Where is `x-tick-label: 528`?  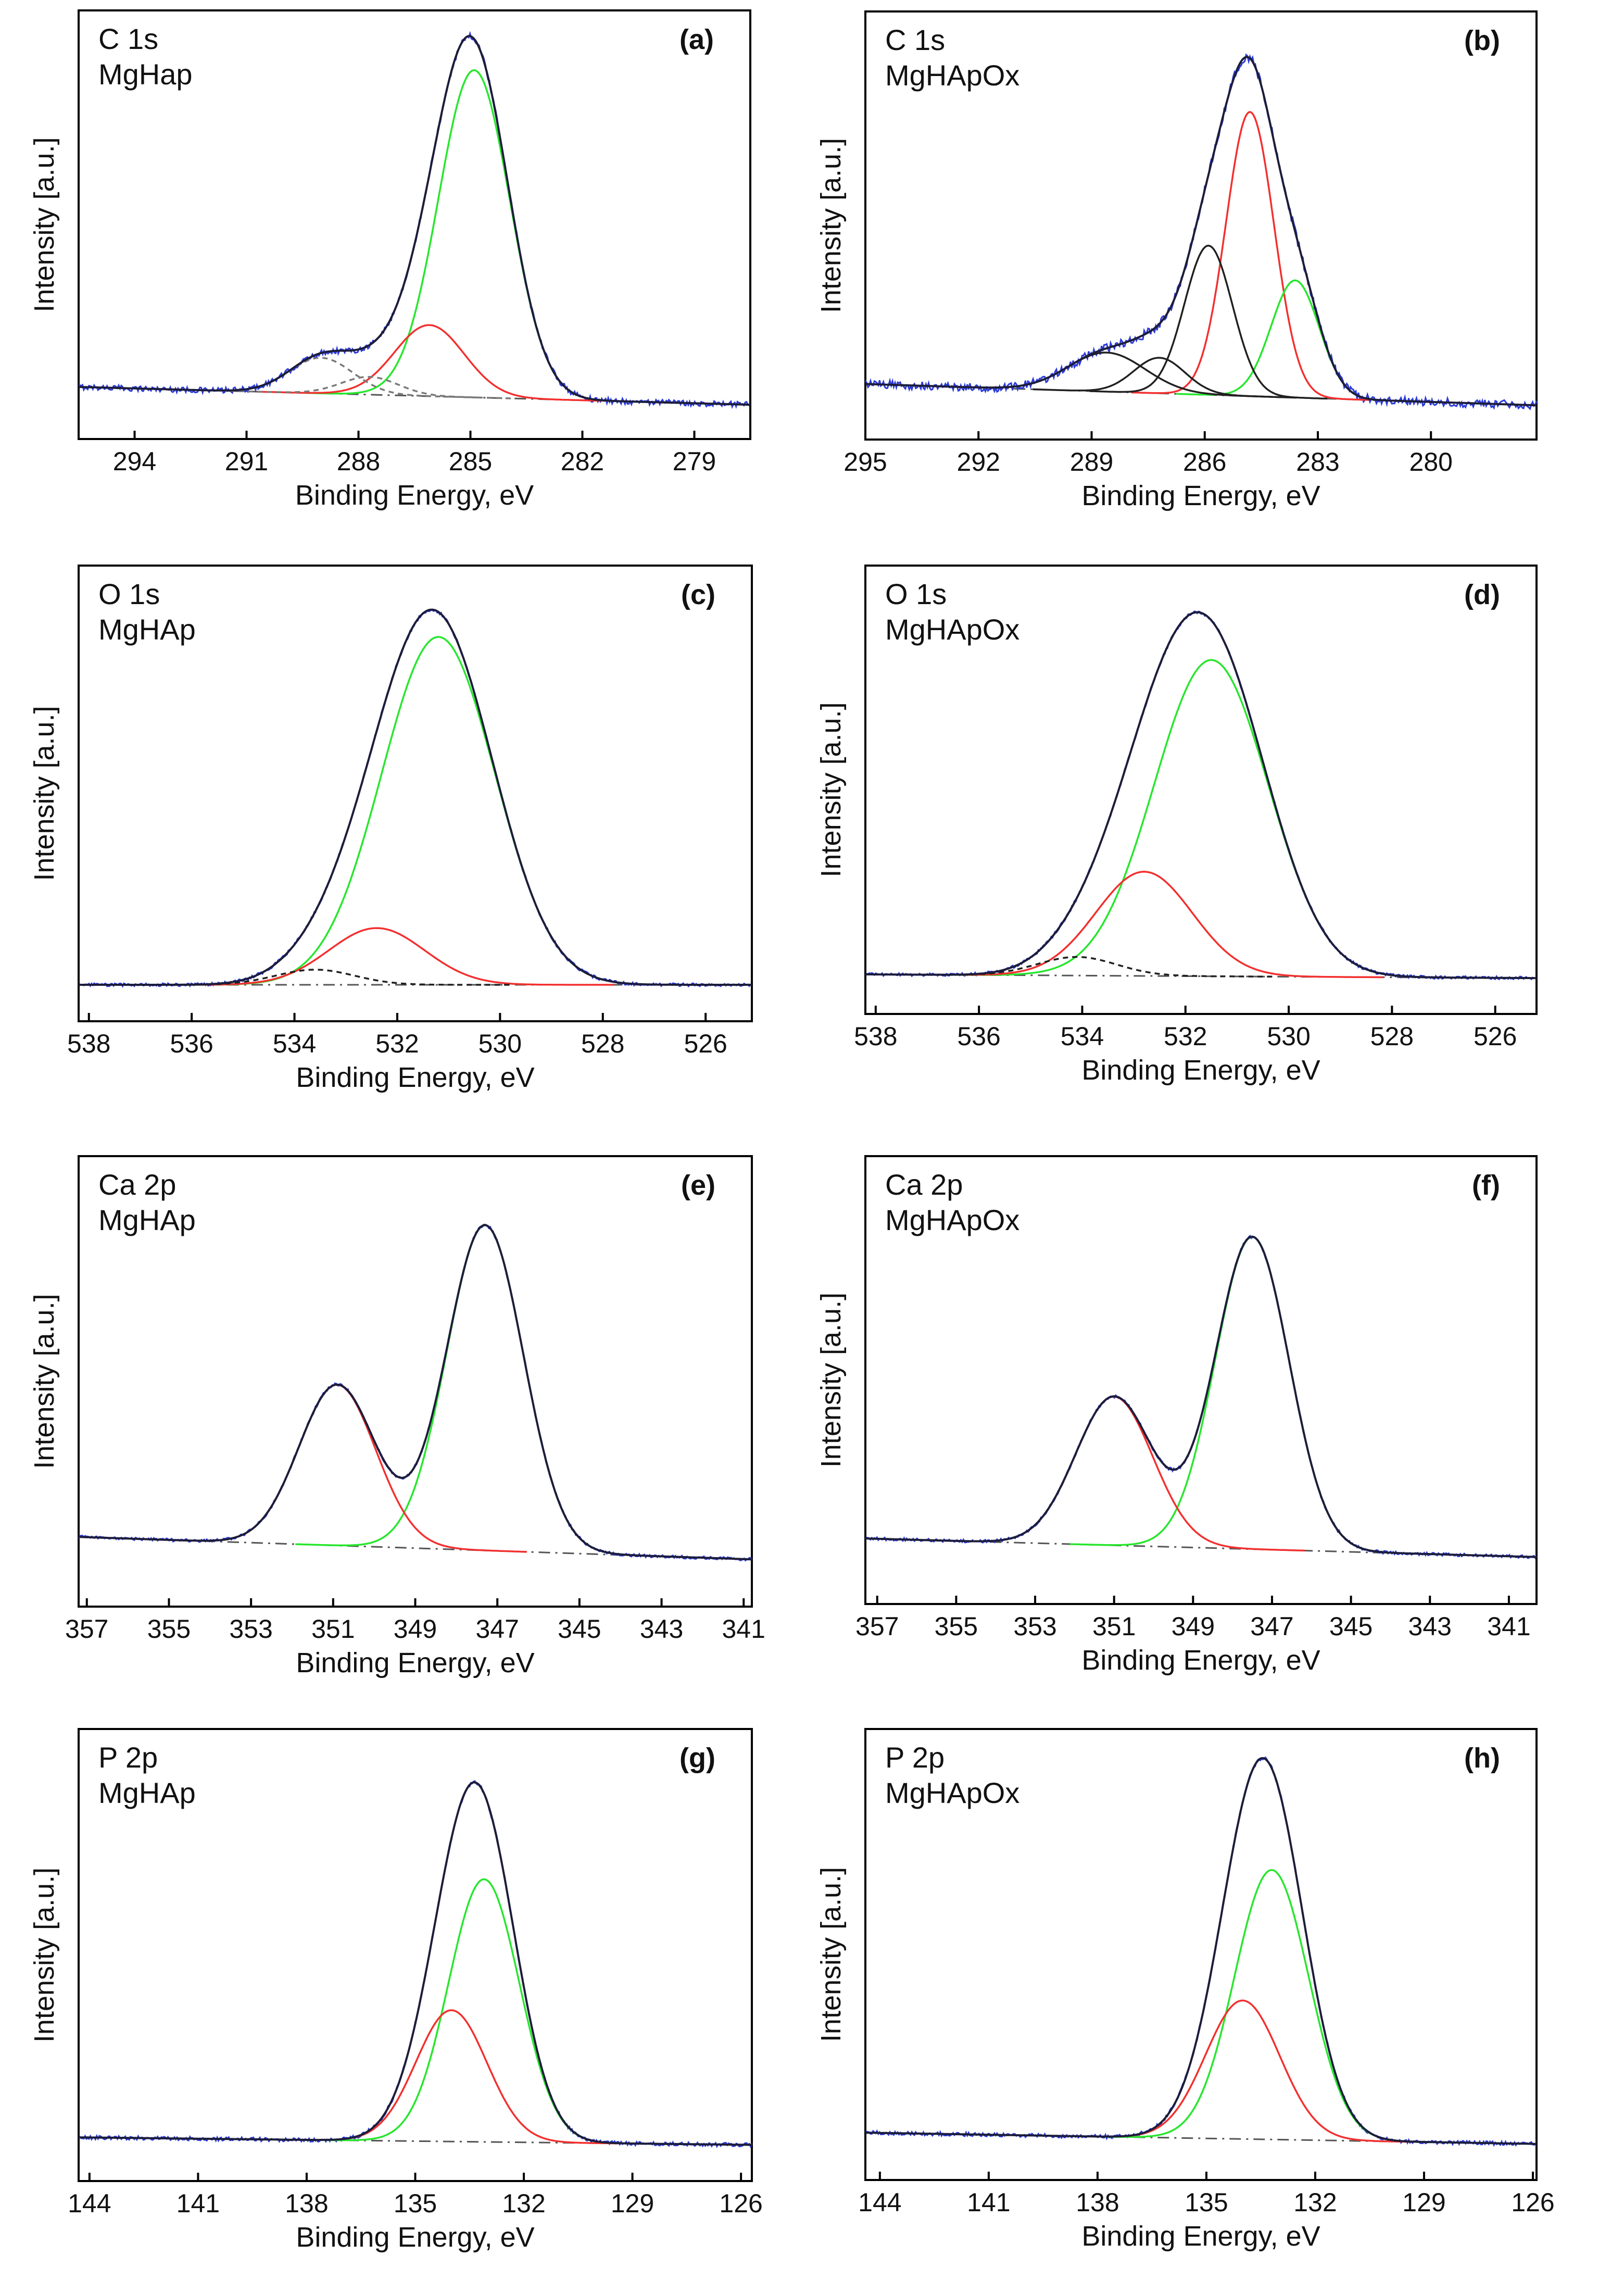
x-tick-label: 528 is located at coordinates (603, 1043).